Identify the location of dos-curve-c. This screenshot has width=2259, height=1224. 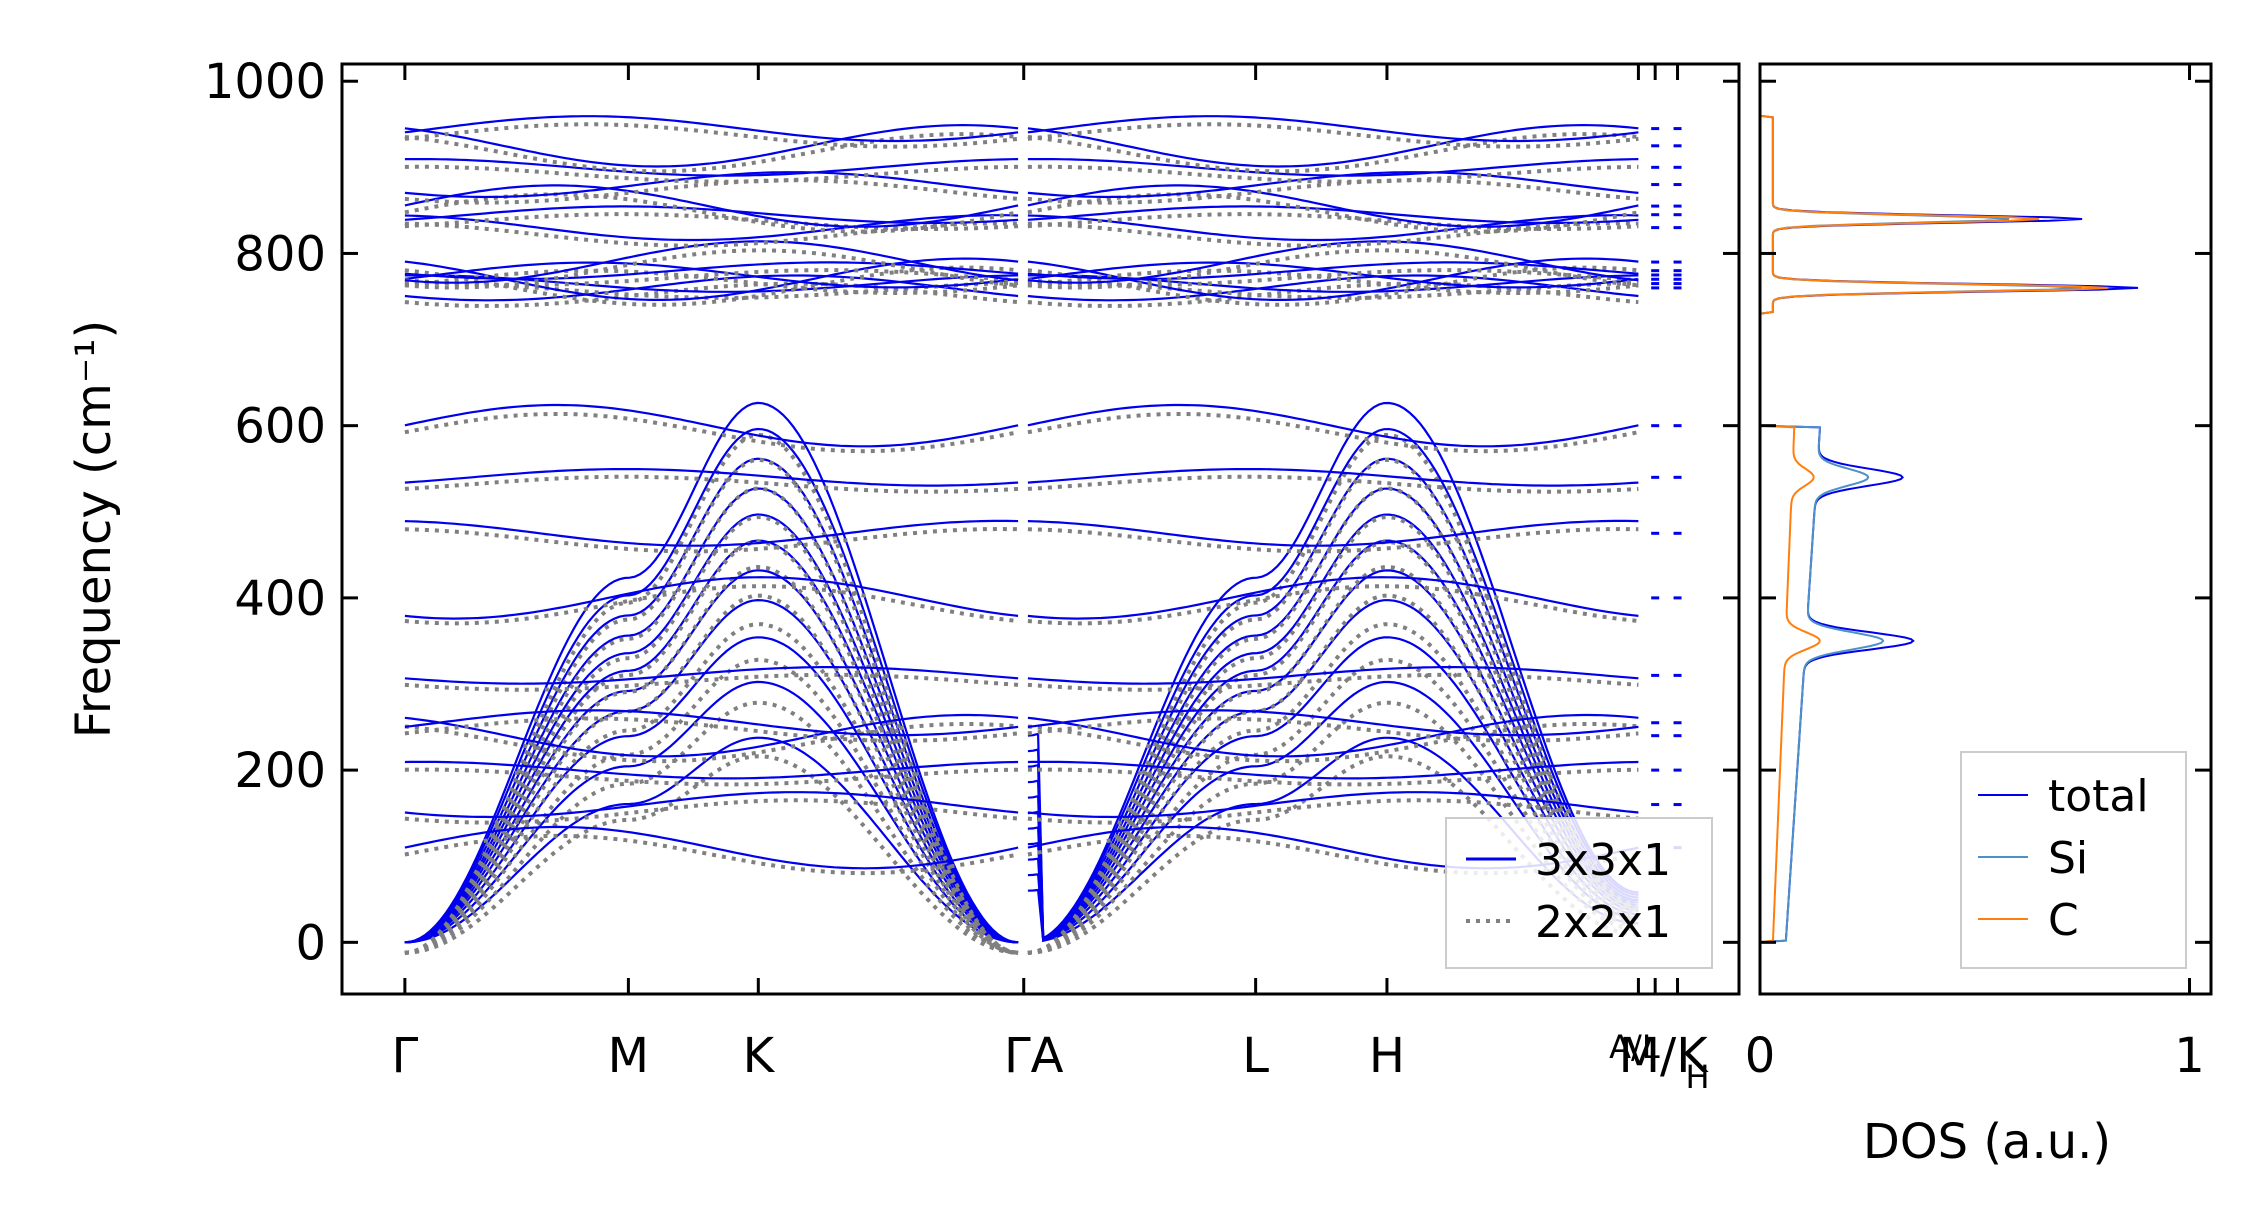
(1934, 529).